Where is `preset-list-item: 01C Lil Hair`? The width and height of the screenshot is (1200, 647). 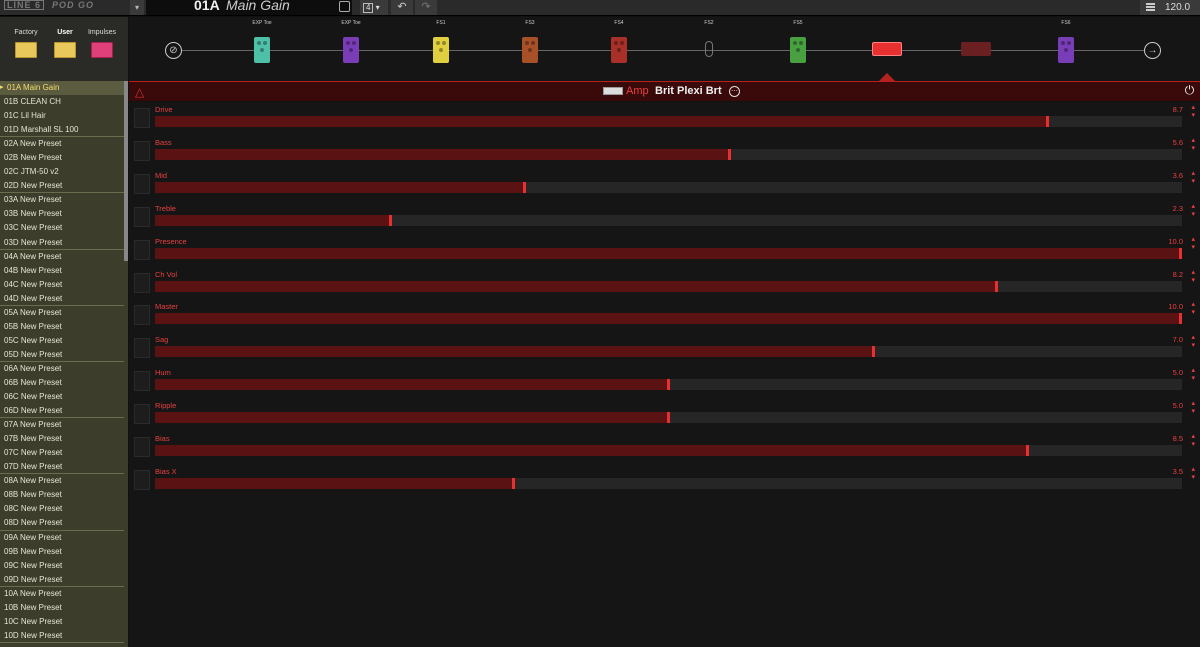
preset-list-item: 01C Lil Hair is located at coordinates (62, 116).